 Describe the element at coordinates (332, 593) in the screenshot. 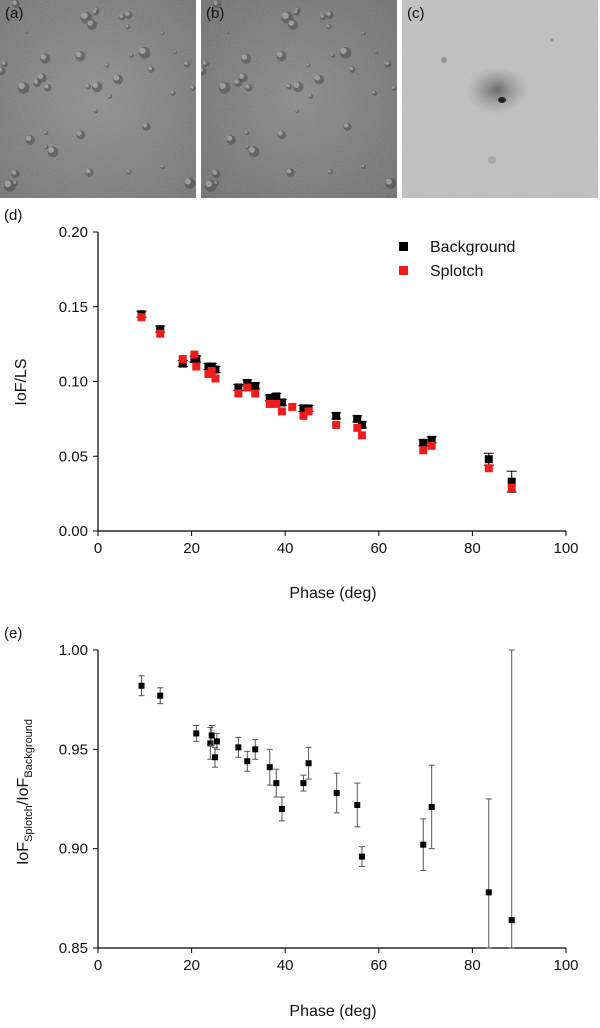

I see `chart-d-x-axis-label: Phase (deg)` at that location.